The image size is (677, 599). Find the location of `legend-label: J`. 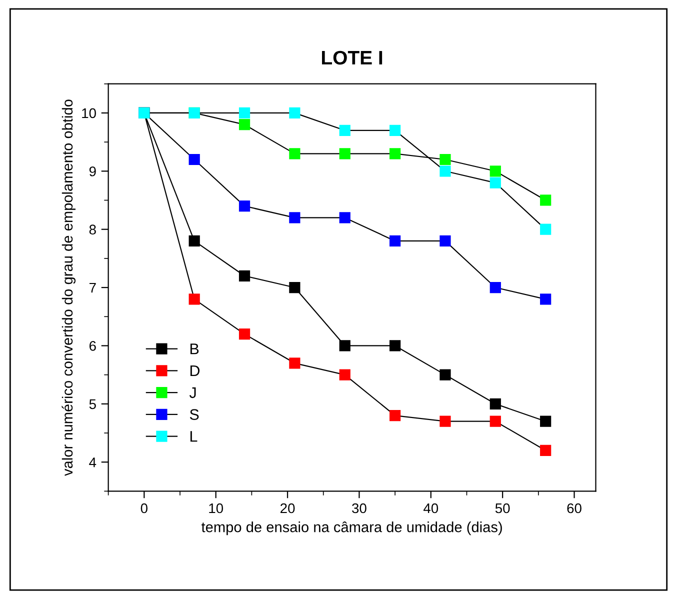

legend-label: J is located at coordinates (192, 392).